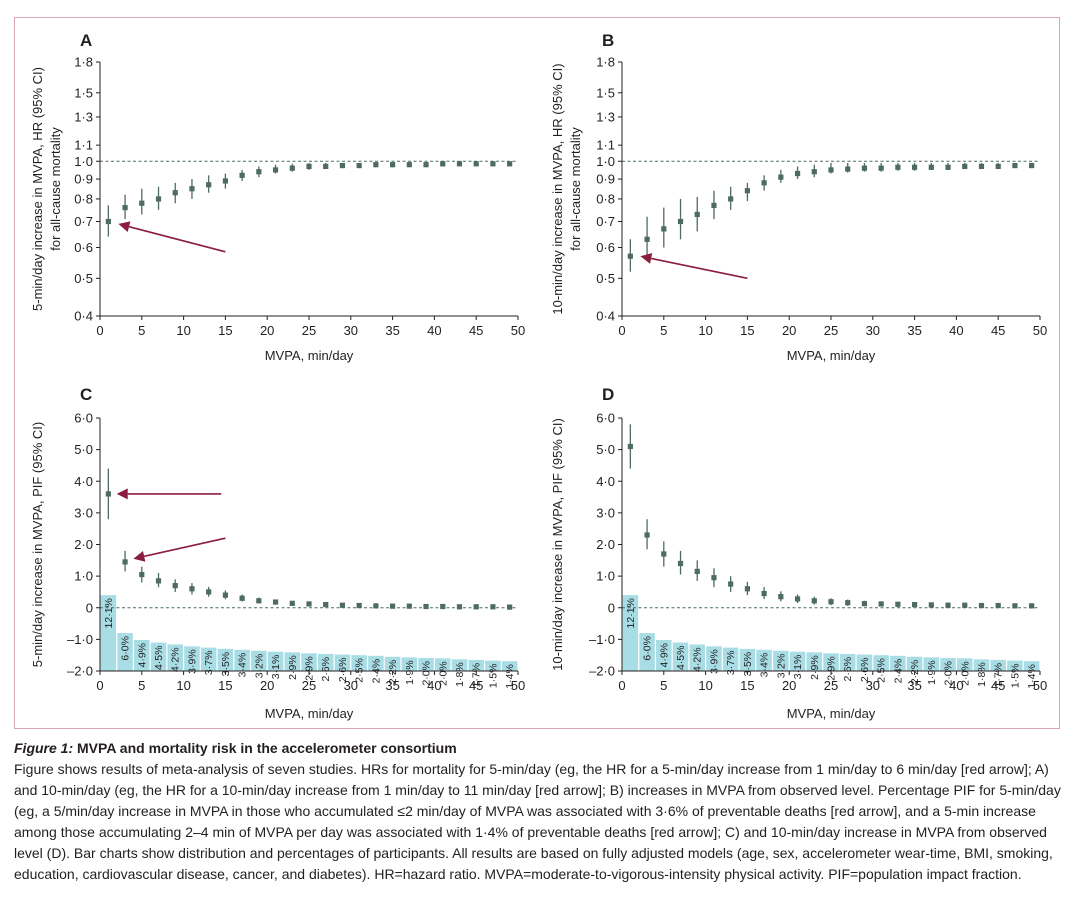  I want to click on panel-a-y-axis-label: 5-min/day increase in MVPA, HR (95% CI), so click(37, 189).